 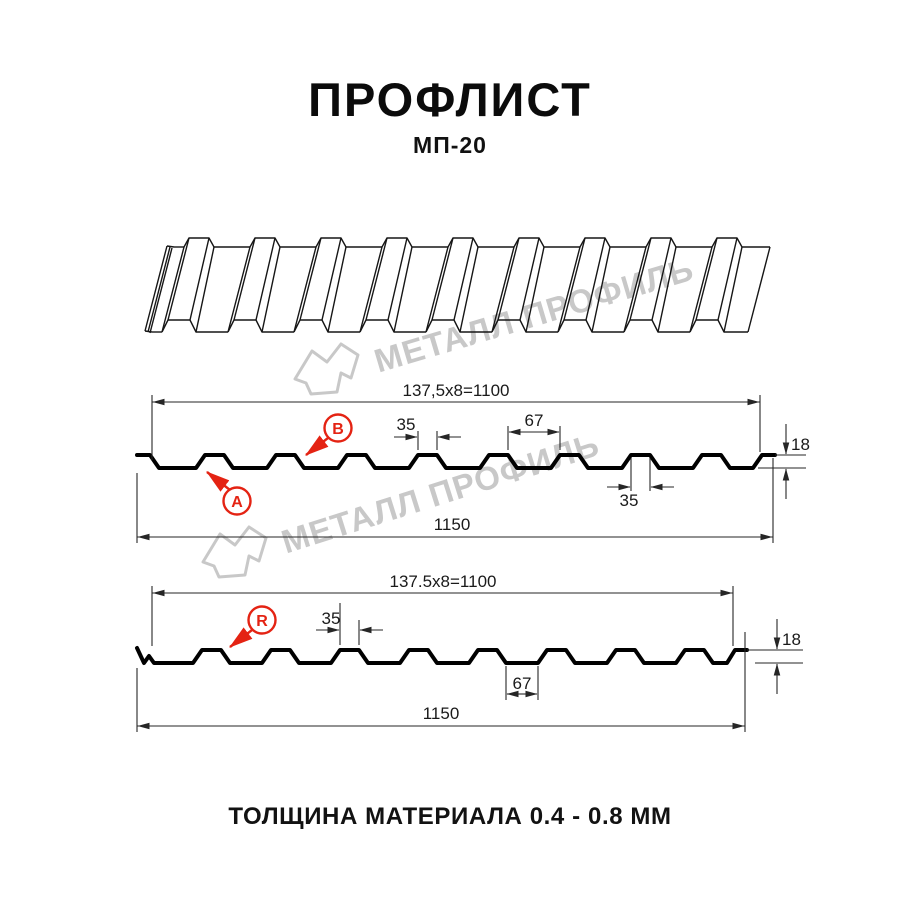 I want to click on callout-b-label: B, so click(x=338, y=429).